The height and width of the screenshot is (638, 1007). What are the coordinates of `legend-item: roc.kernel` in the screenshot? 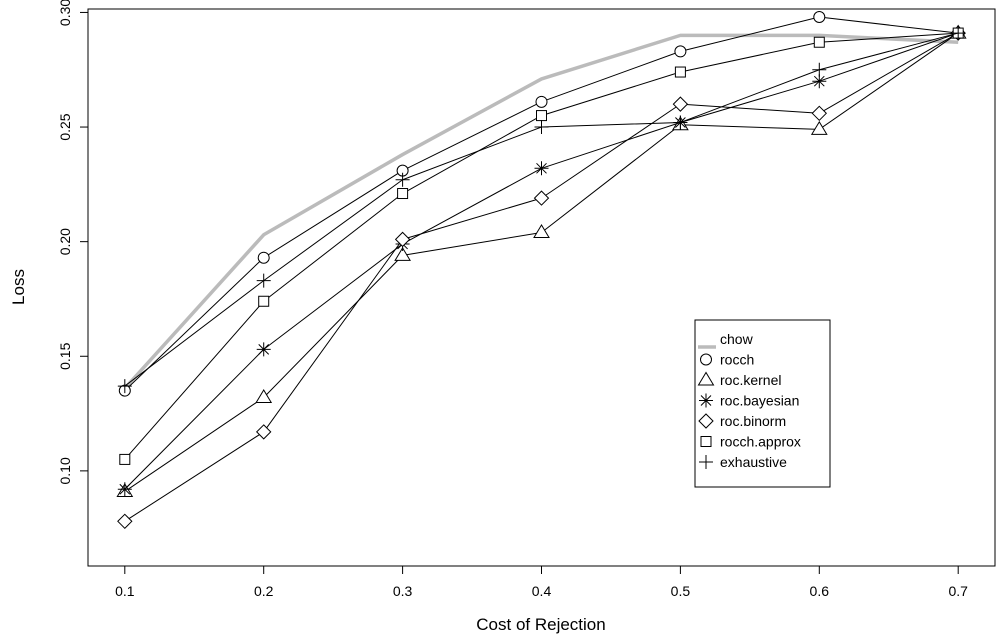 It's located at (739, 379).